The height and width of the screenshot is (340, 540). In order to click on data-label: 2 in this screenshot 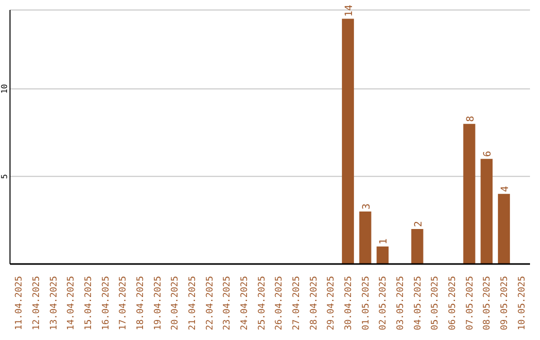, I will do `click(418, 223)`.